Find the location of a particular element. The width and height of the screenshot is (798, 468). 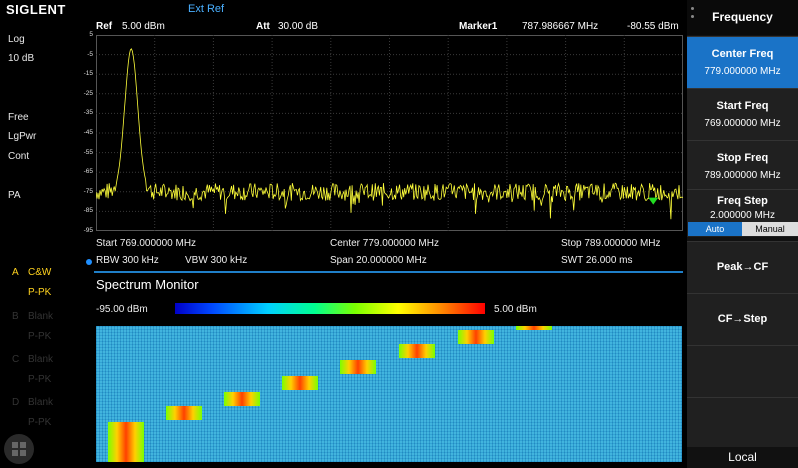

y-tick-label: -65 is located at coordinates (88, 172).